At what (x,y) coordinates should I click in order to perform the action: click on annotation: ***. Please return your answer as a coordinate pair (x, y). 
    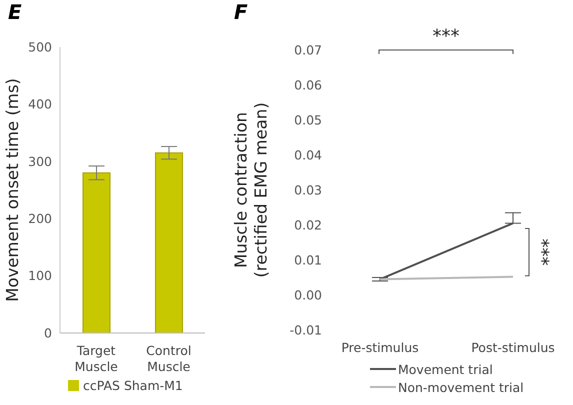
    Looking at the image, I should click on (541, 252).